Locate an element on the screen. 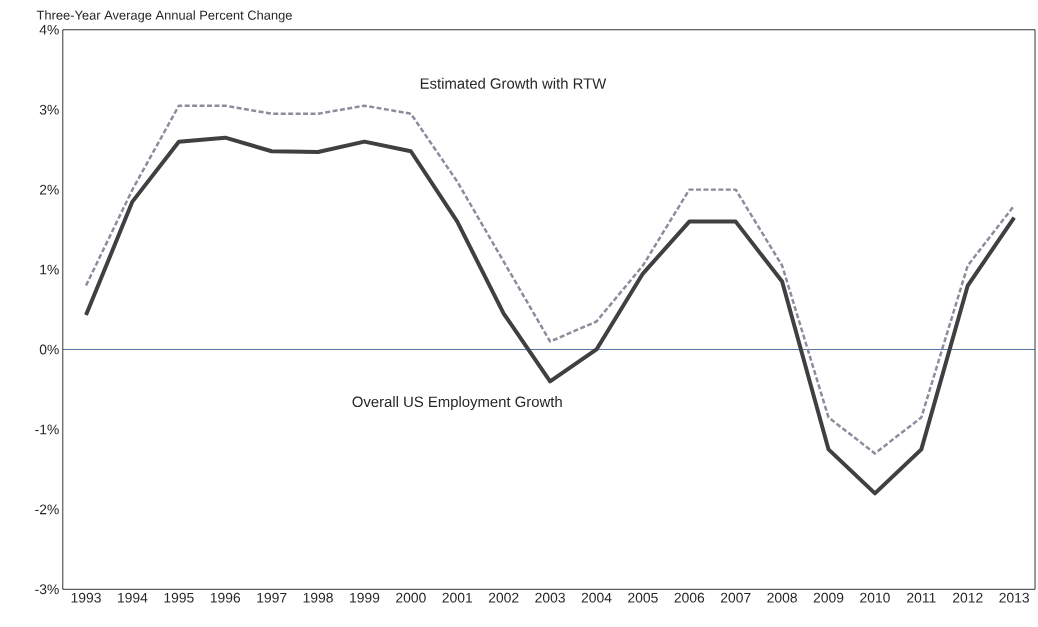  y-tick-label: 4% is located at coordinates (49, 29).